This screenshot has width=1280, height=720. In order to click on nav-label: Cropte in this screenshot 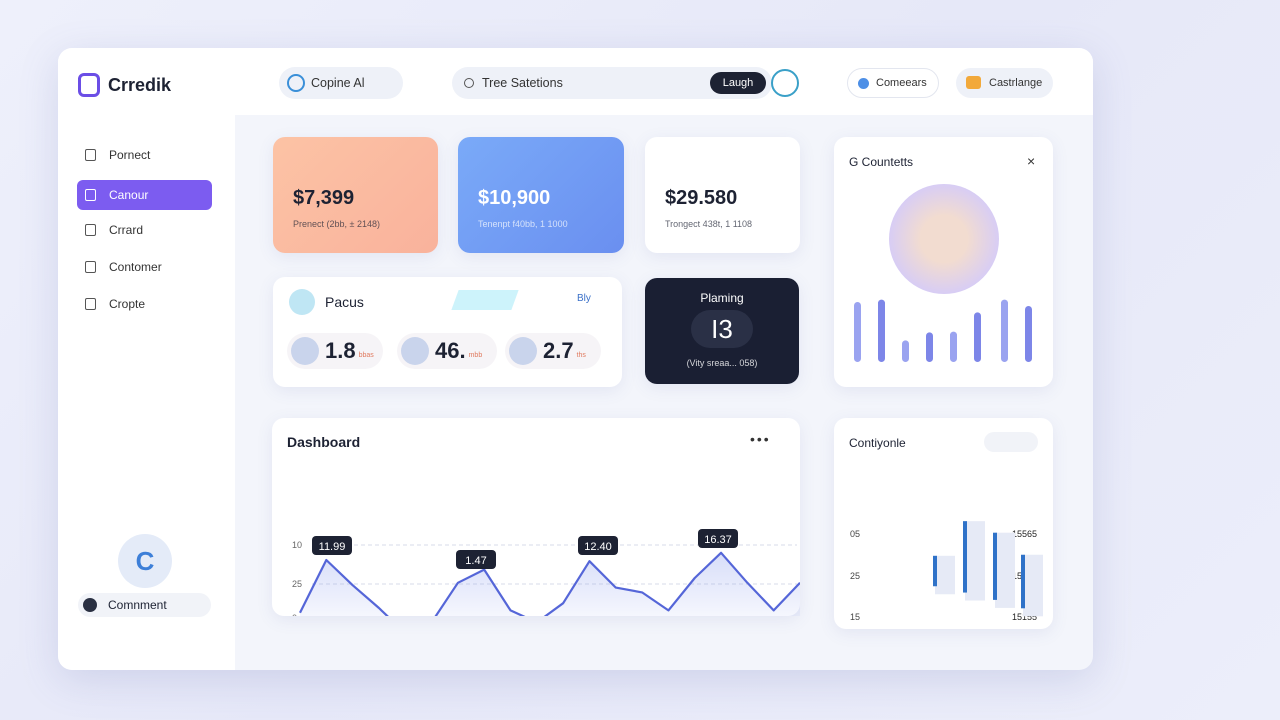, I will do `click(127, 304)`.